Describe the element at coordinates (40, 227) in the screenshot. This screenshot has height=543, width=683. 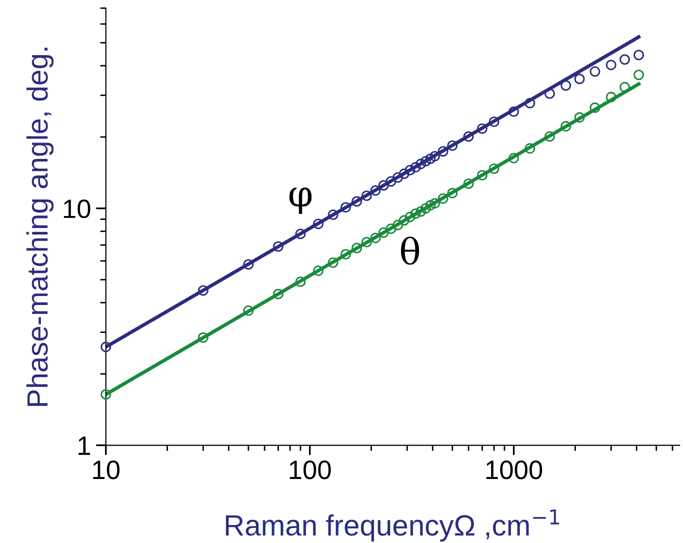
I see `y-axis-title: Phase-matching angle, deg.` at that location.